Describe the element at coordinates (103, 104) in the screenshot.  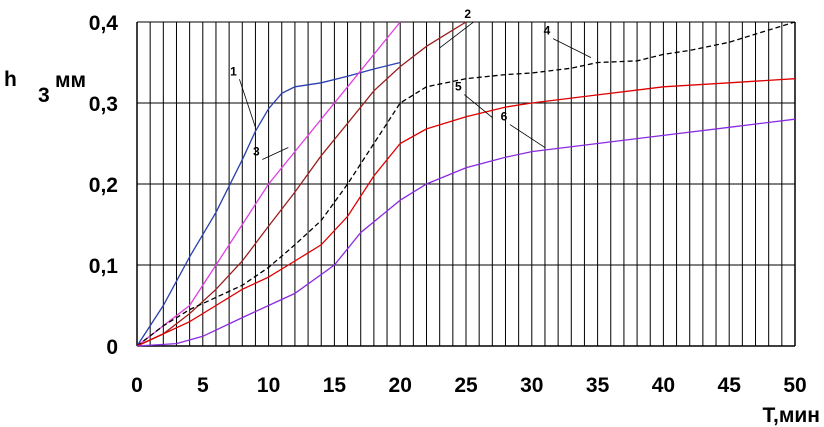
I see `y-tick-label: 0,3` at that location.